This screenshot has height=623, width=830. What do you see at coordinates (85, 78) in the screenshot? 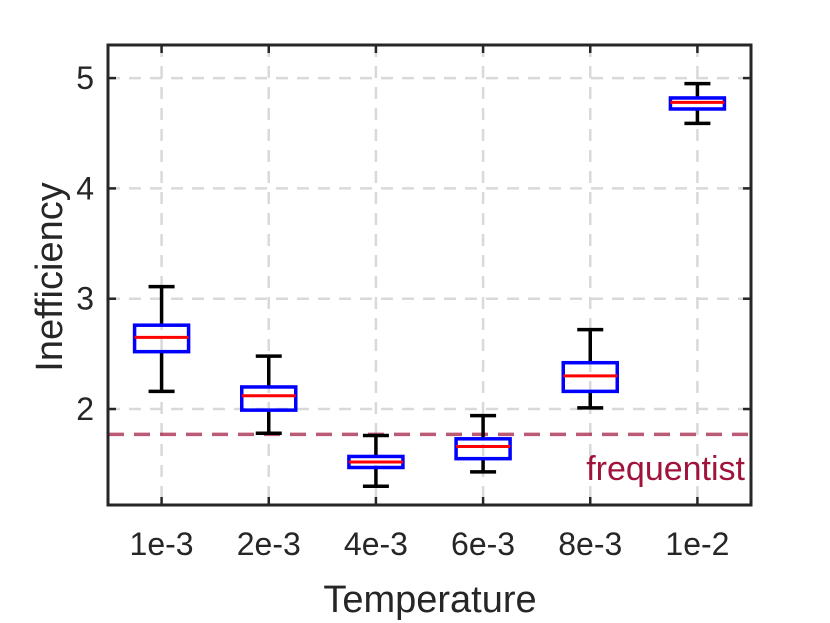
I see `y-tick-label: 5` at bounding box center [85, 78].